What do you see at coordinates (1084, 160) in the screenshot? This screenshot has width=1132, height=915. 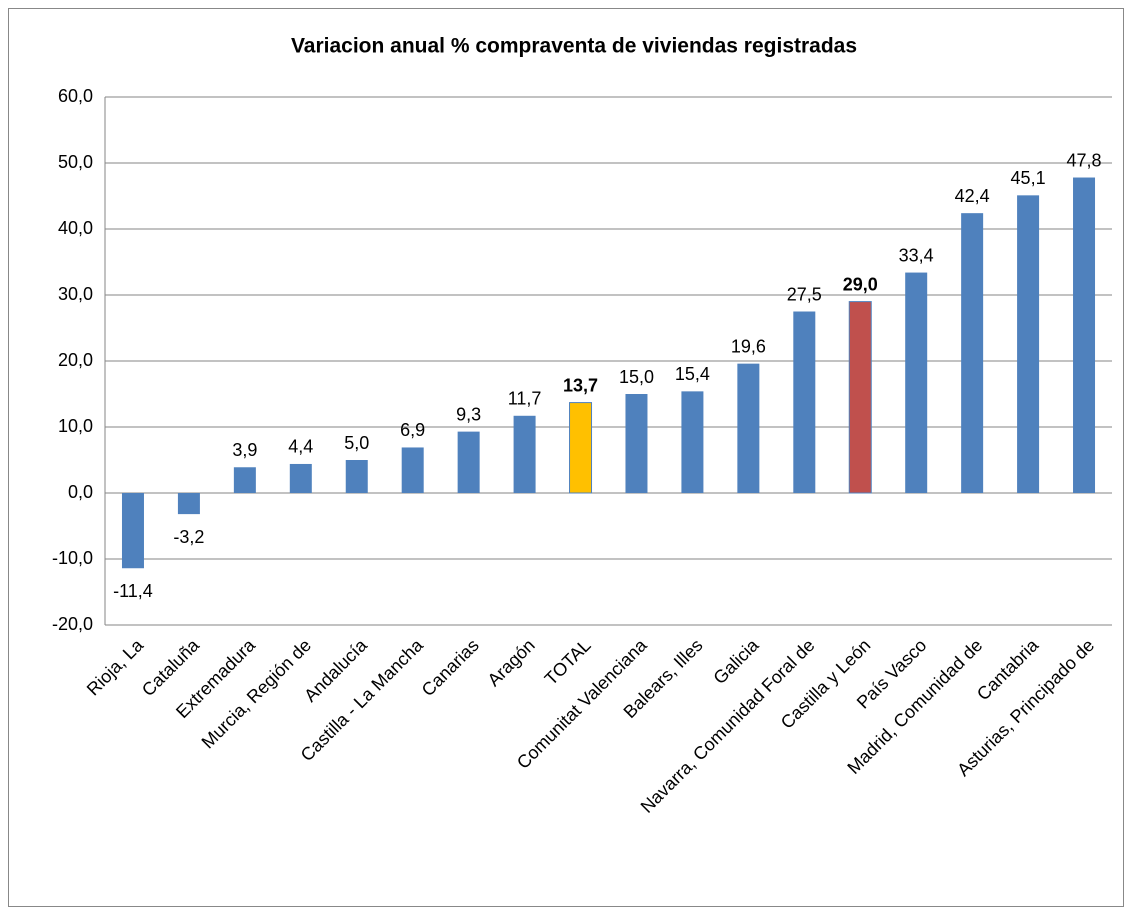 I see `value-label: 47,8` at bounding box center [1084, 160].